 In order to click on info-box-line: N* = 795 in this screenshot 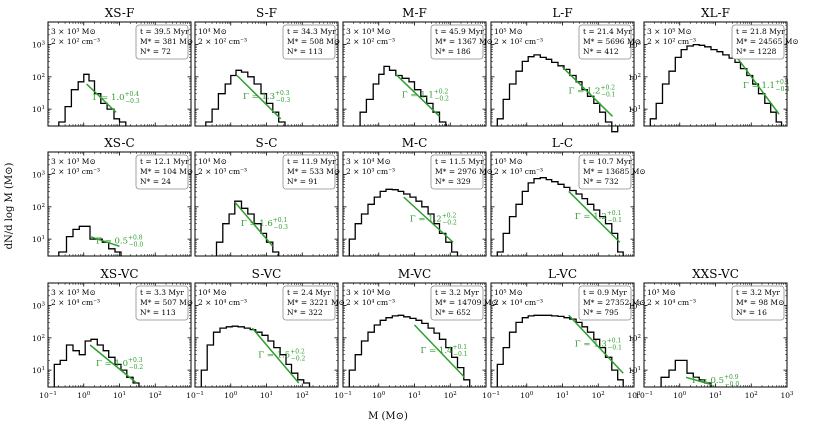, I will do `click(601, 312)`.